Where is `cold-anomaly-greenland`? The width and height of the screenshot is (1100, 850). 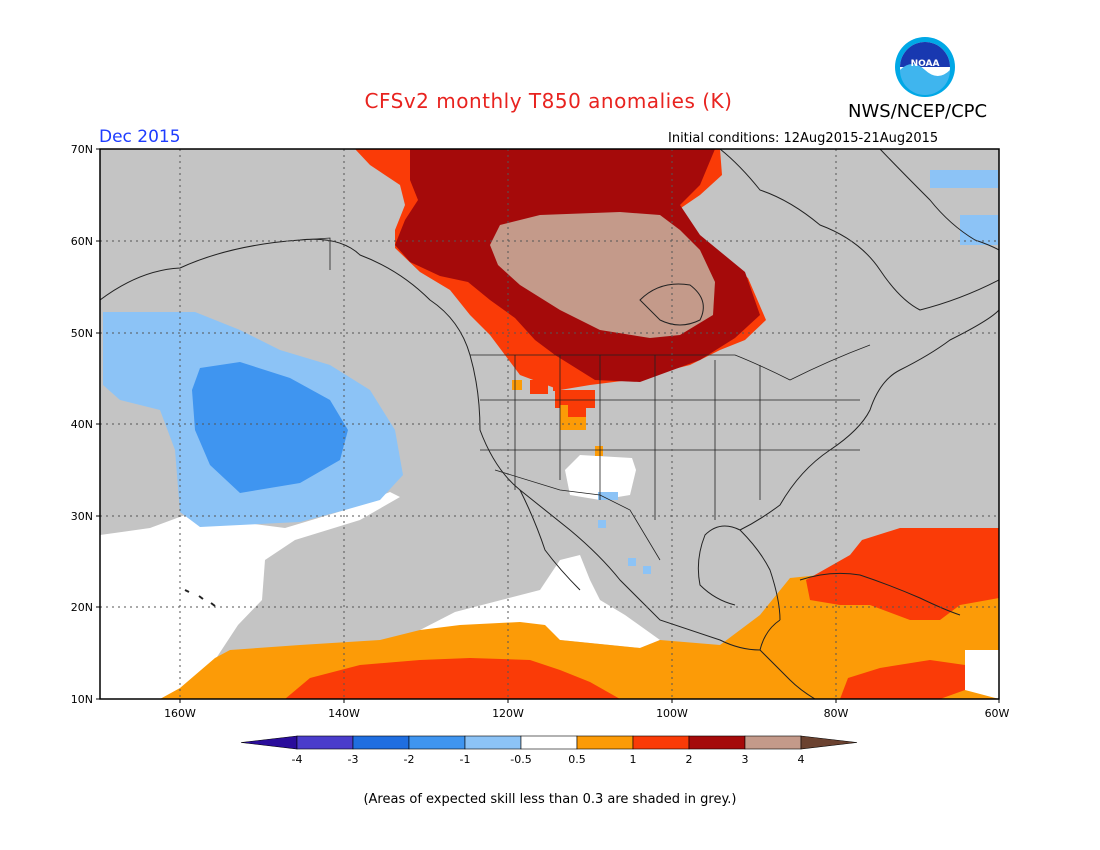 cold-anomaly-greenland is located at coordinates (964, 179).